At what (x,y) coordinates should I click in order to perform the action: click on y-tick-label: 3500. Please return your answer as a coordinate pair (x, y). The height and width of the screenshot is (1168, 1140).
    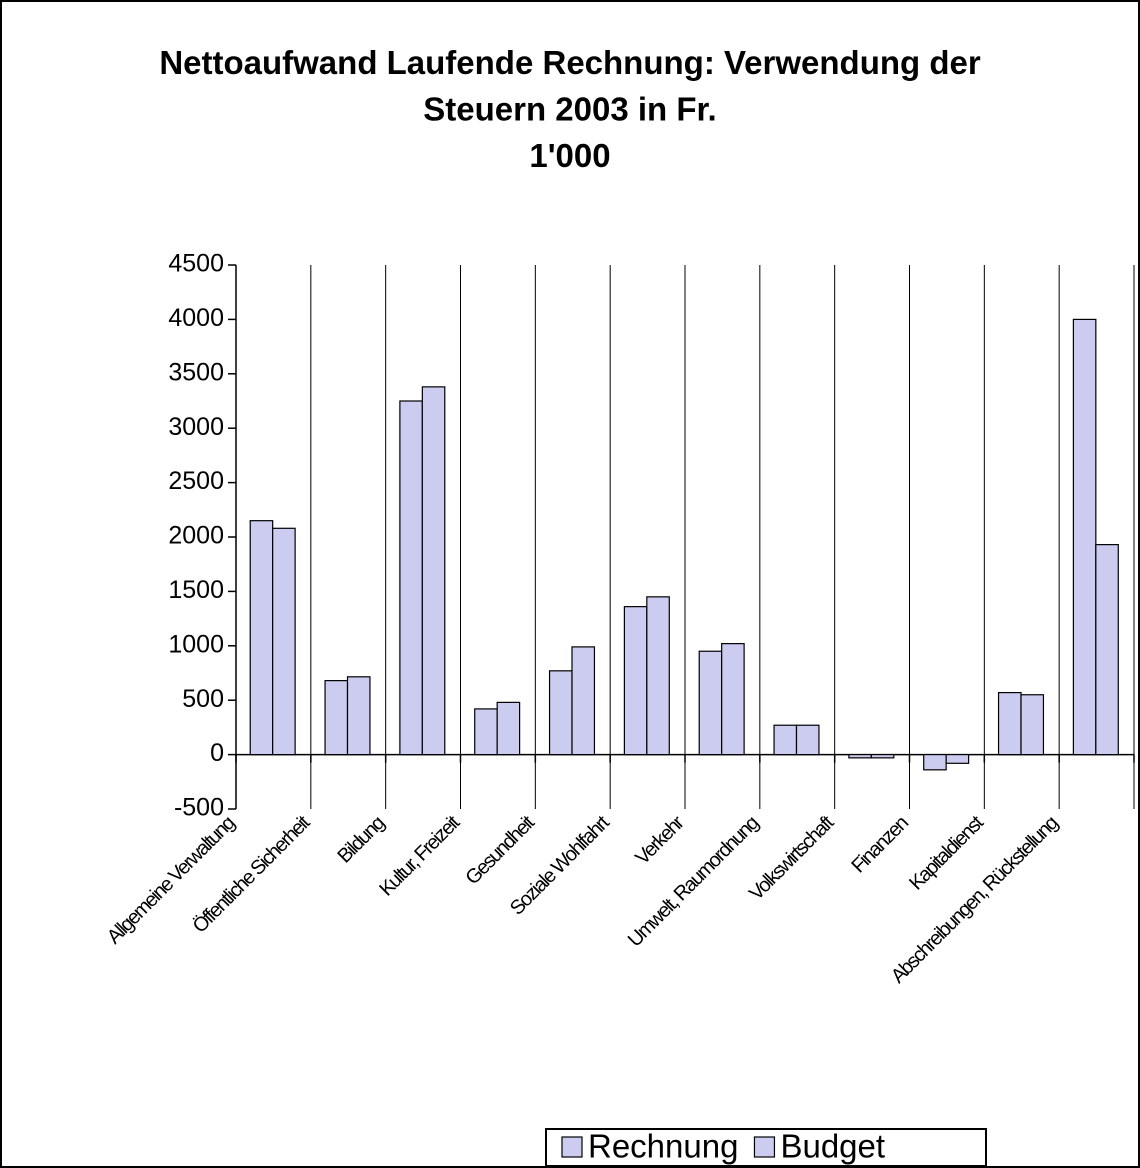
    Looking at the image, I should click on (196, 372).